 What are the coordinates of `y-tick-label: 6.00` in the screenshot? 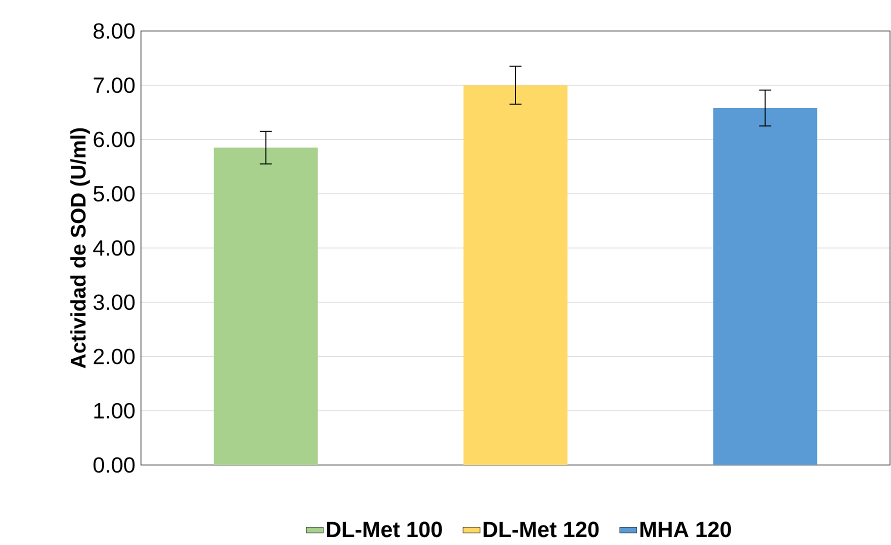 It's located at (114, 140).